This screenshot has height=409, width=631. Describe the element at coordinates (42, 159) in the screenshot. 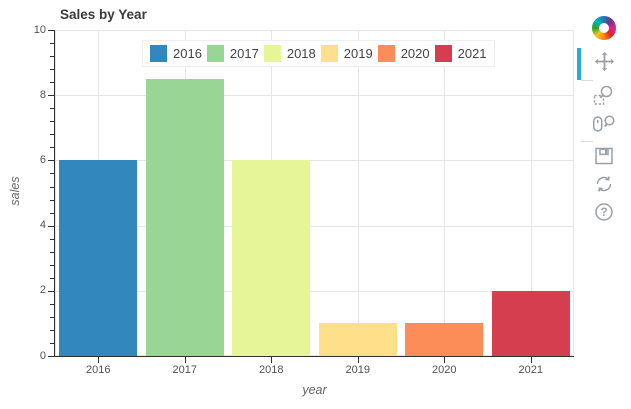

I see `y-tick-label: 6` at that location.